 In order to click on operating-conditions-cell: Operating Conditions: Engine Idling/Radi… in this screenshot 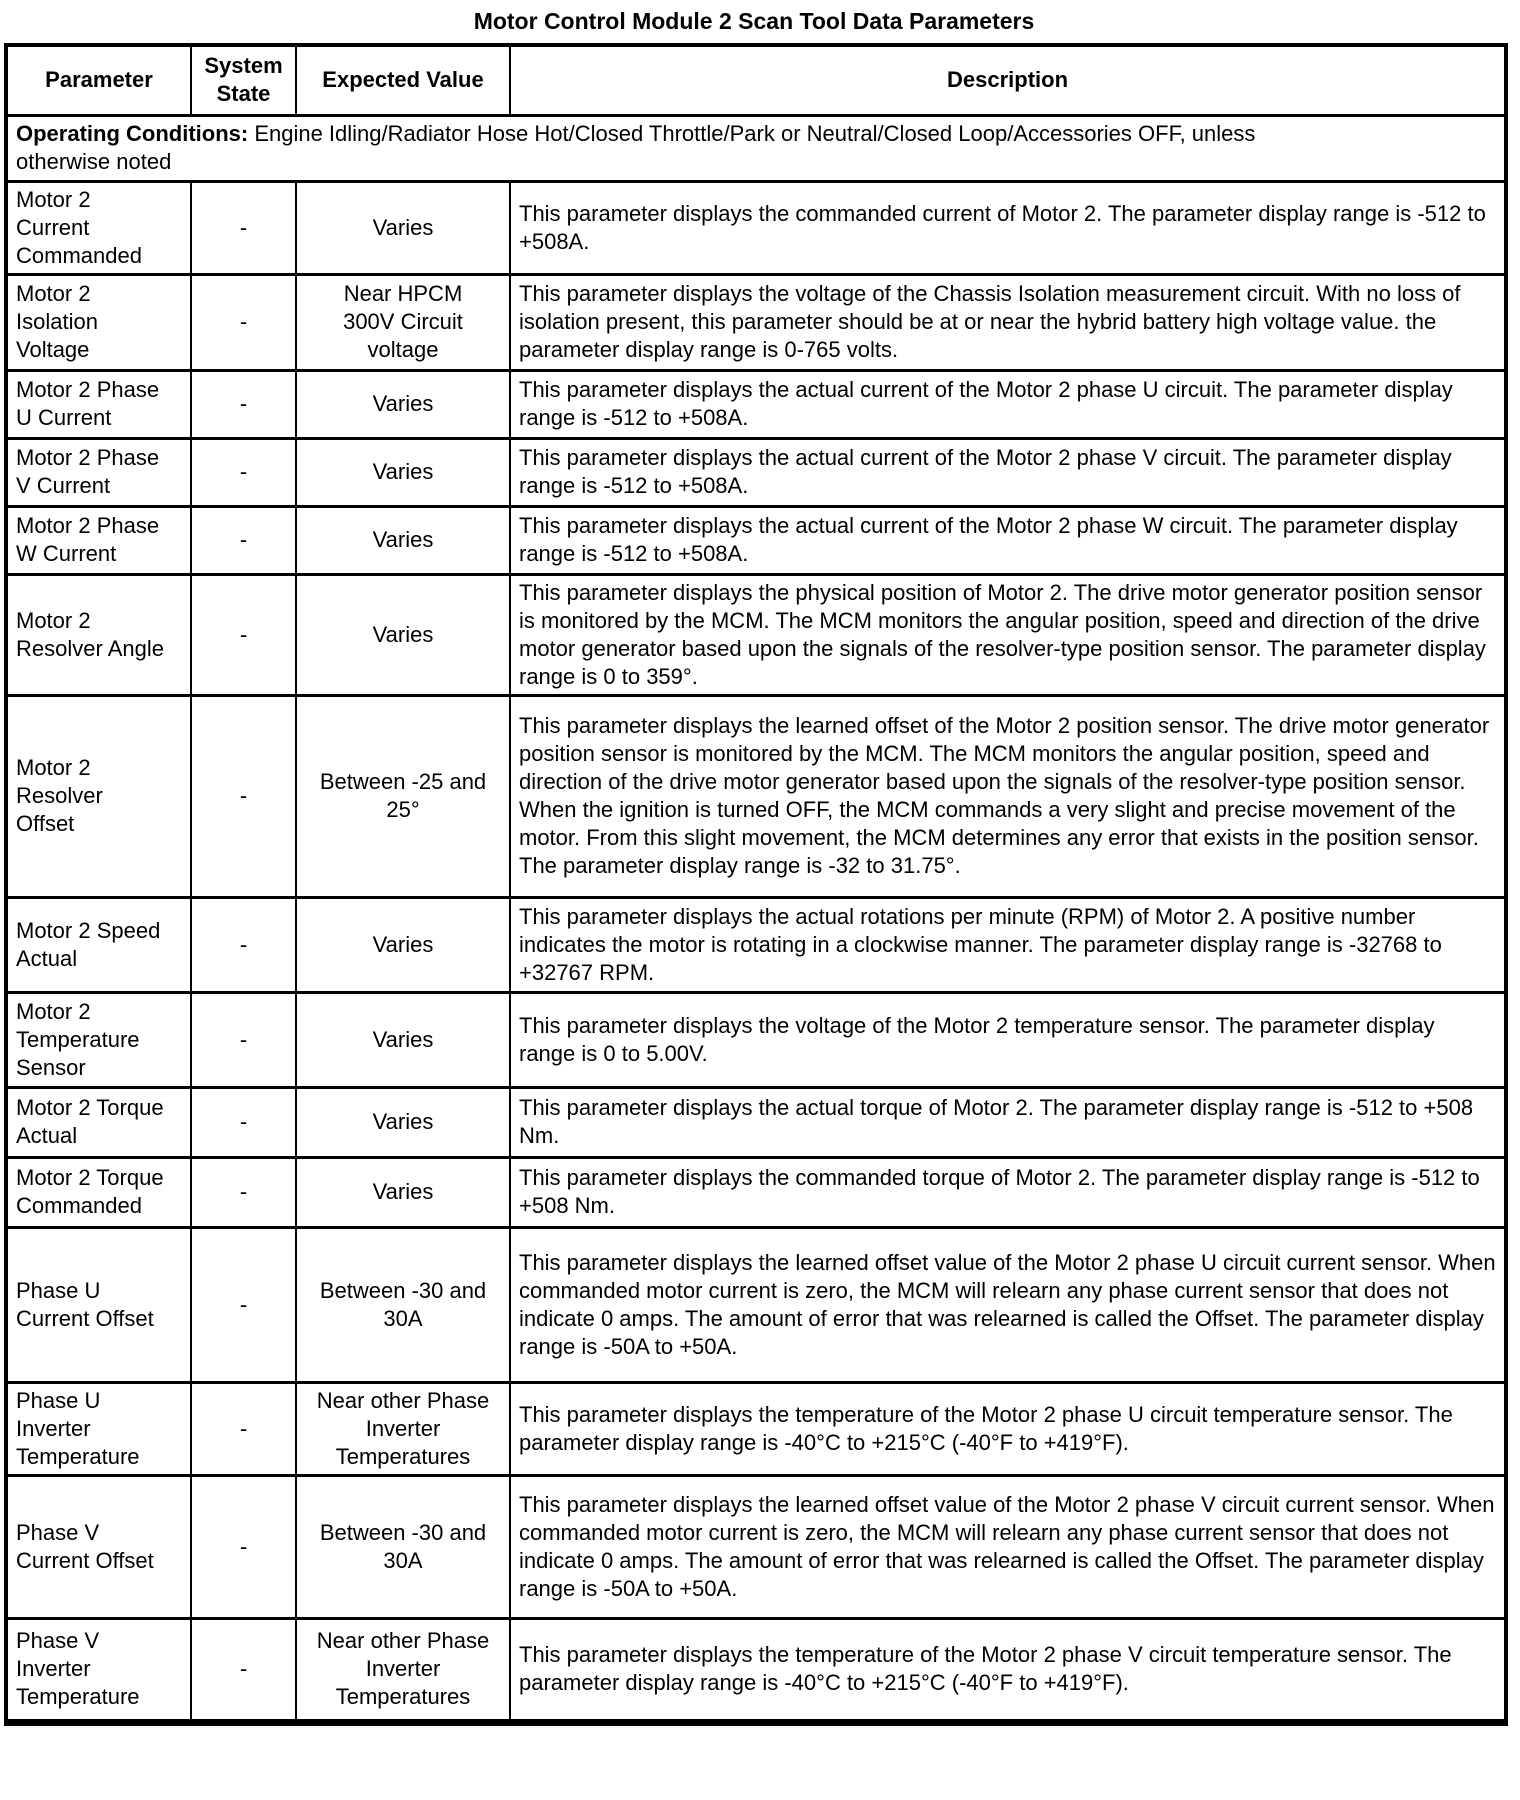, I will do `click(756, 148)`.